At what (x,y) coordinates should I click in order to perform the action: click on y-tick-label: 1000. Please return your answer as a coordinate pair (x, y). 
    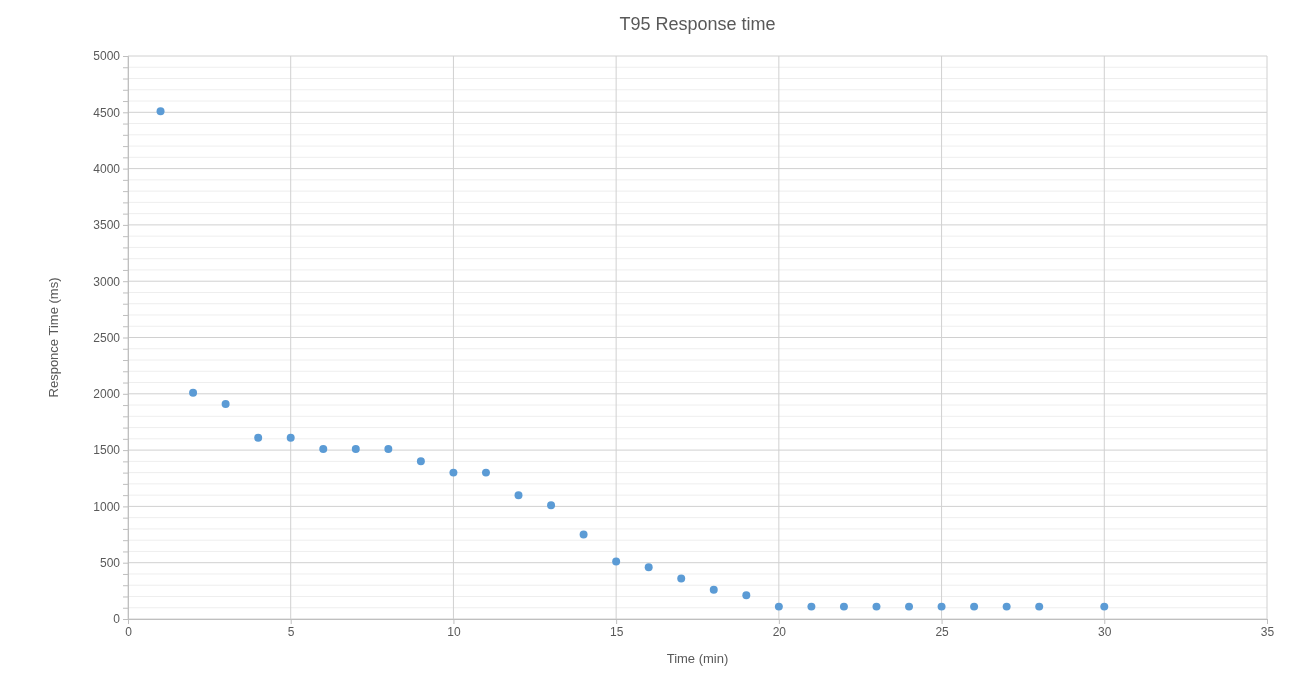
    Looking at the image, I should click on (107, 506).